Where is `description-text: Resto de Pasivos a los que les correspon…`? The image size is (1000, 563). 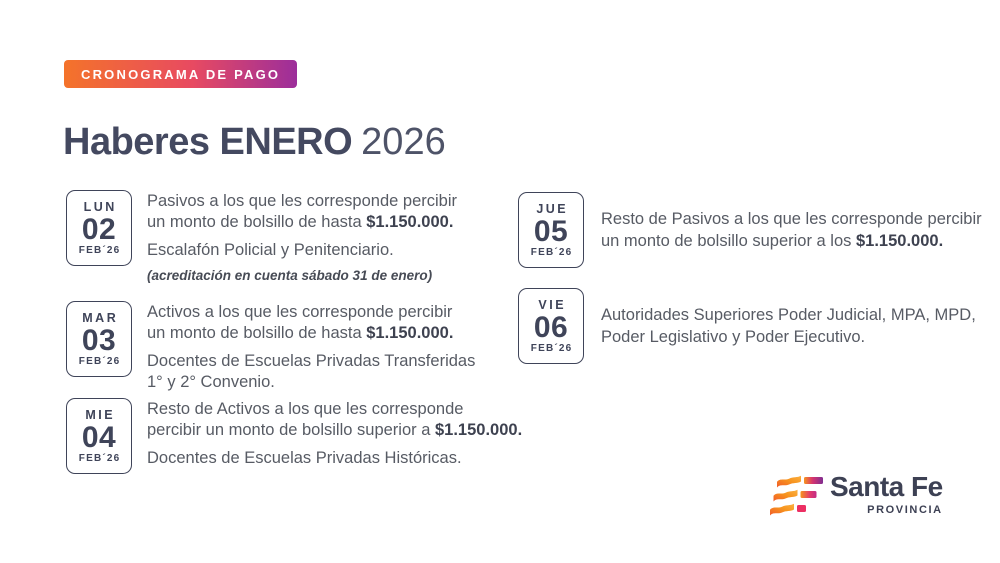 description-text: Resto de Pasivos a los que les correspon… is located at coordinates (791, 230).